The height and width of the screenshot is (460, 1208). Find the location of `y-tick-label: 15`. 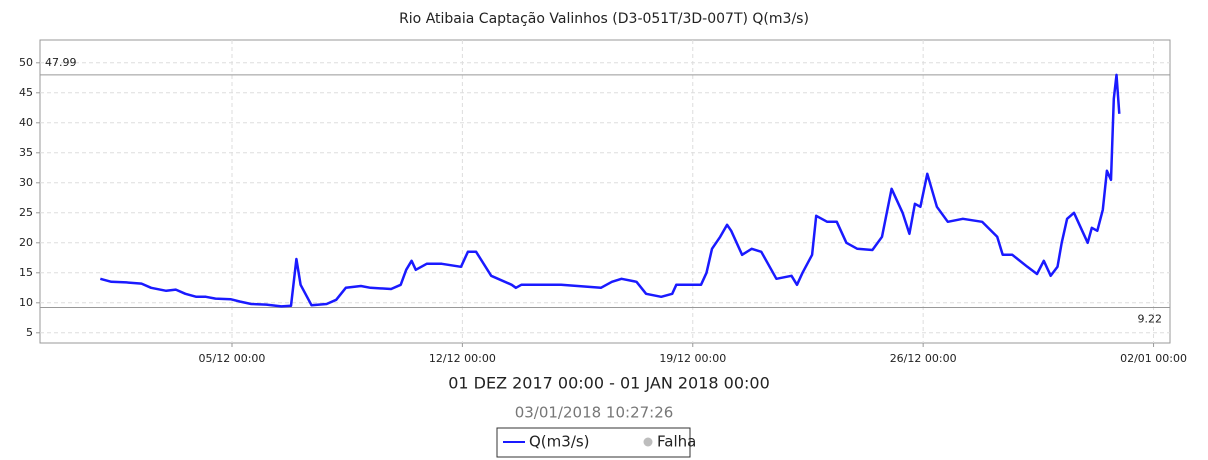

y-tick-label: 15 is located at coordinates (26, 272).